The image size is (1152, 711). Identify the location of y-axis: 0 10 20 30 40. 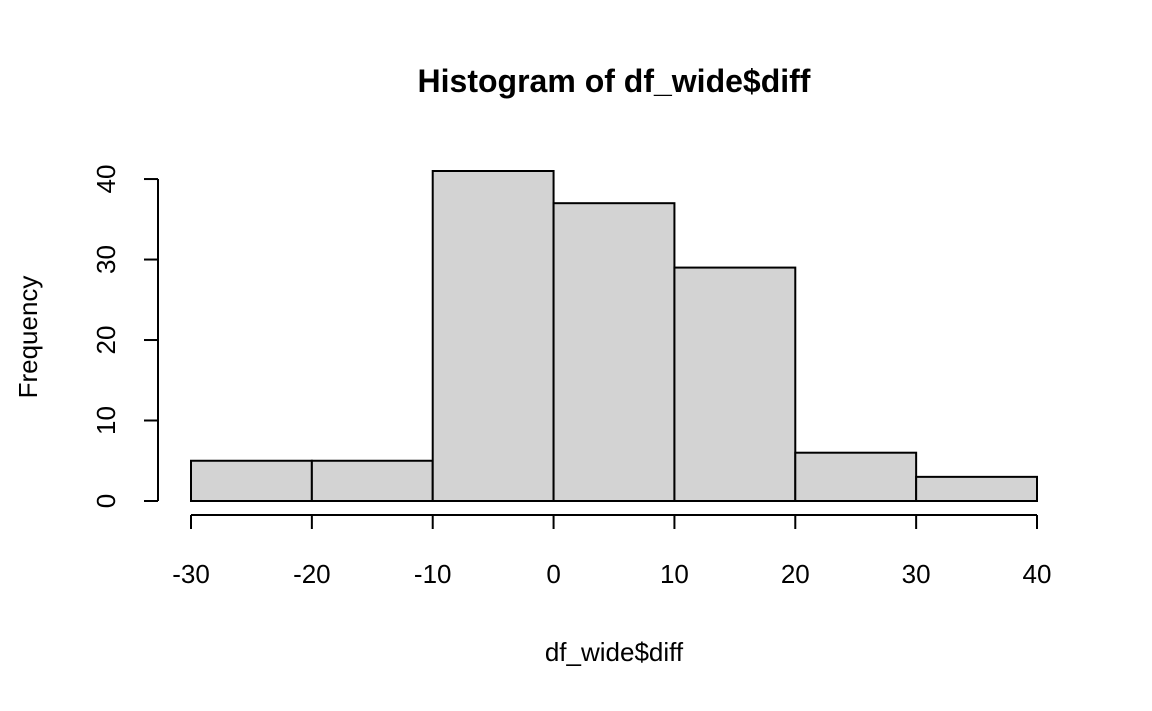
(125, 336).